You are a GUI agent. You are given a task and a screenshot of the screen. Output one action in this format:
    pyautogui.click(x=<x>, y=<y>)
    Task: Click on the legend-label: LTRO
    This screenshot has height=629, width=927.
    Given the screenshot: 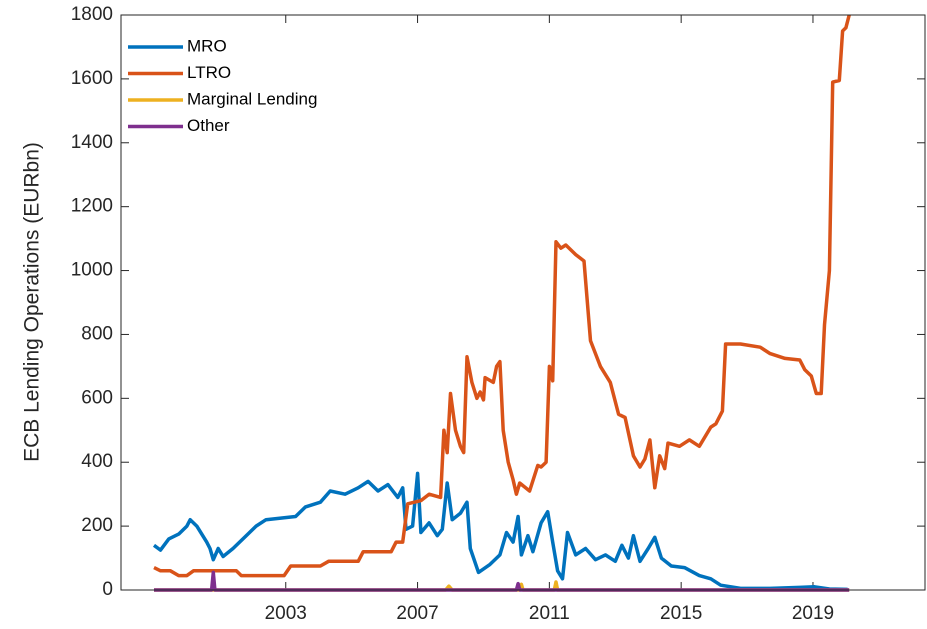 What is the action you would take?
    pyautogui.click(x=209, y=72)
    